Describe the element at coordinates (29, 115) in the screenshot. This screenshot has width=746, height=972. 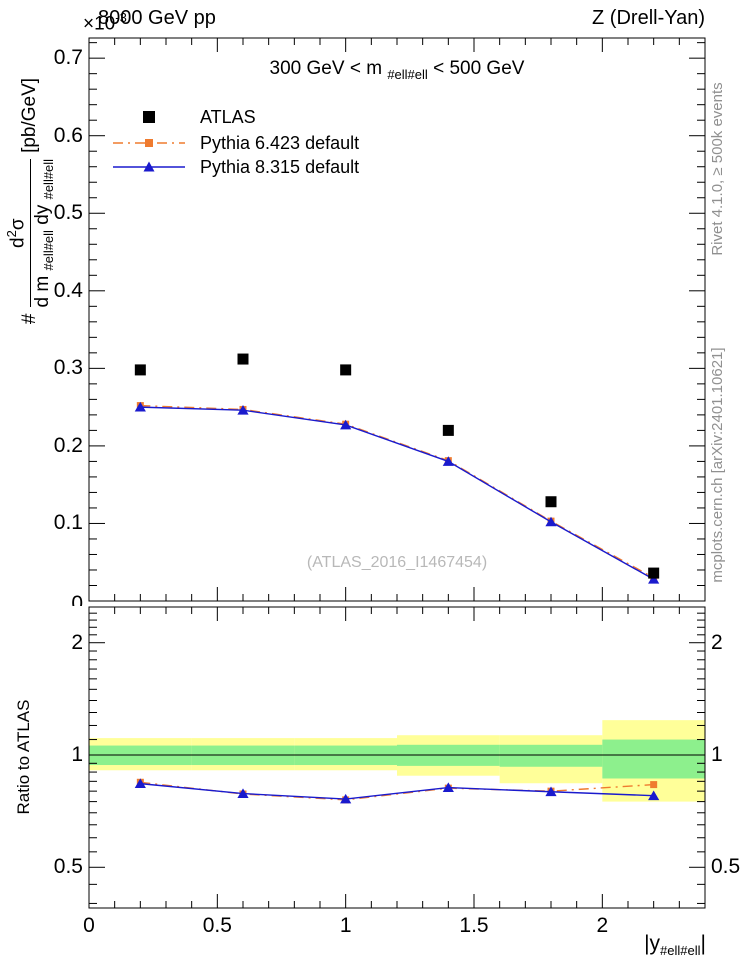
I see `y-axis-title-units: [pb/GeV]` at that location.